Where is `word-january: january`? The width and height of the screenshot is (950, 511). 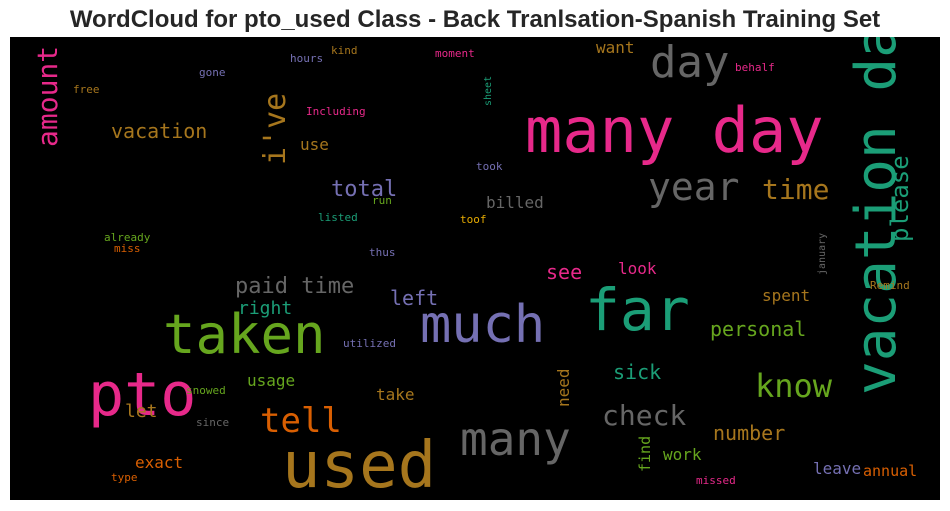
word-january: january is located at coordinates (822, 254).